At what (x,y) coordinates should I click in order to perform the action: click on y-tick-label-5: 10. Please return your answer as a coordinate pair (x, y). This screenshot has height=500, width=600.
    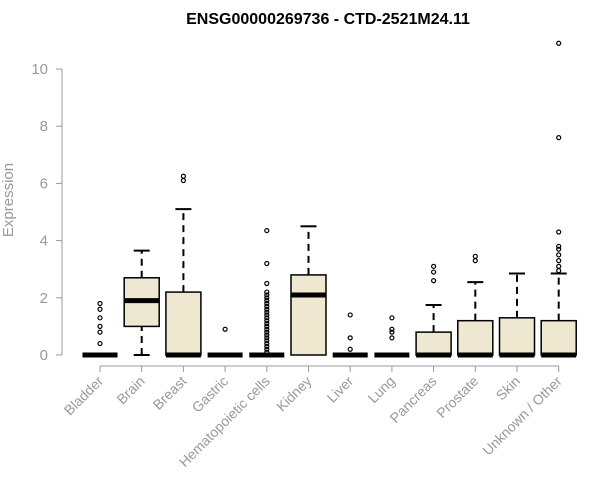
    Looking at the image, I should click on (39, 69).